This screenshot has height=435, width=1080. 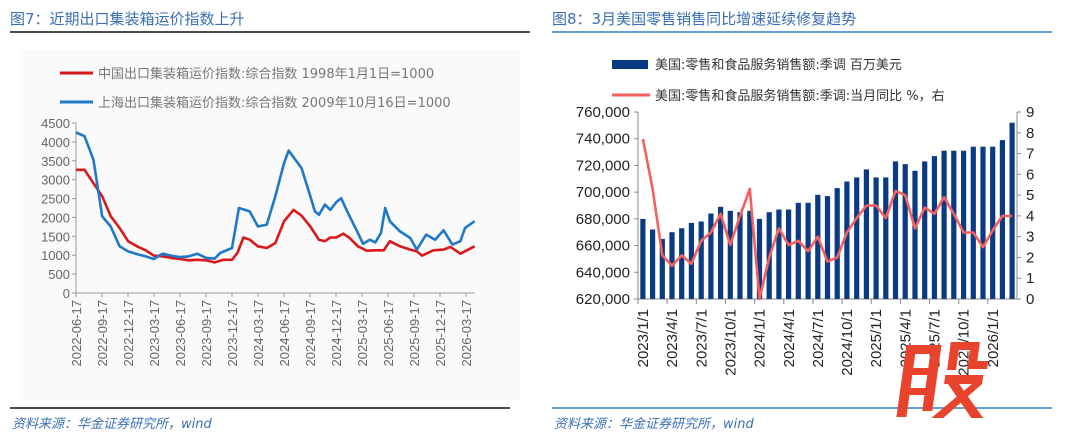 I want to click on y-tick-label: 2000, so click(x=55, y=217).